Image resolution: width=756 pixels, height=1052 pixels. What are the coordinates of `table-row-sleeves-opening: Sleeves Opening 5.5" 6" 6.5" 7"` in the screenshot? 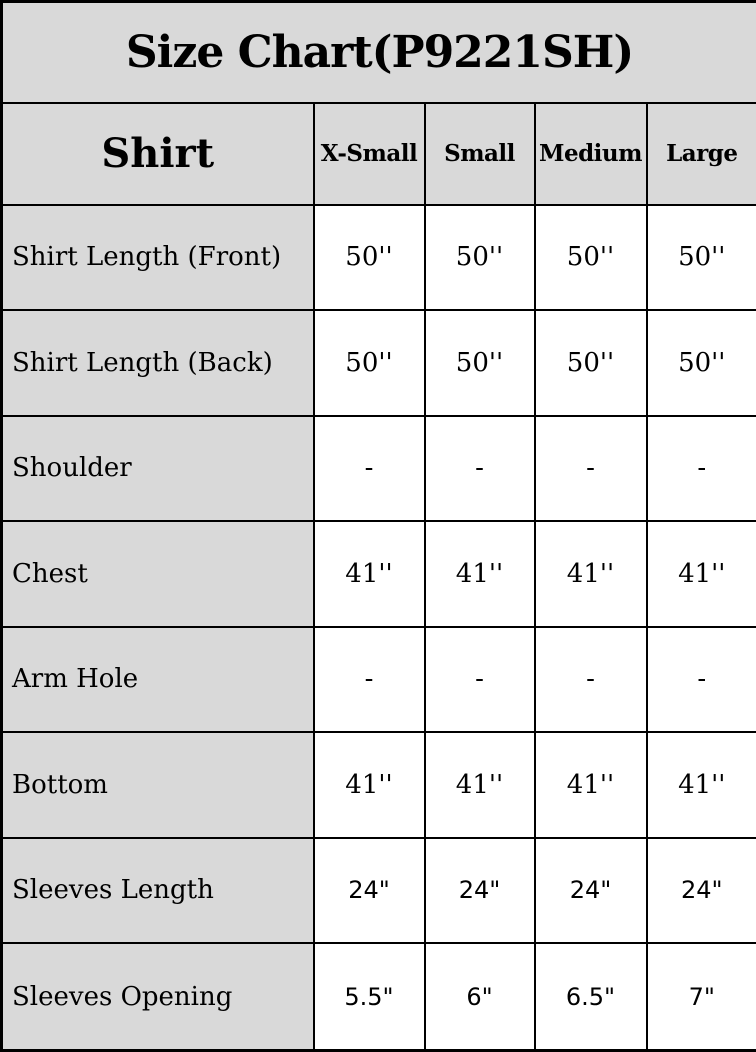 It's located at (378, 997).